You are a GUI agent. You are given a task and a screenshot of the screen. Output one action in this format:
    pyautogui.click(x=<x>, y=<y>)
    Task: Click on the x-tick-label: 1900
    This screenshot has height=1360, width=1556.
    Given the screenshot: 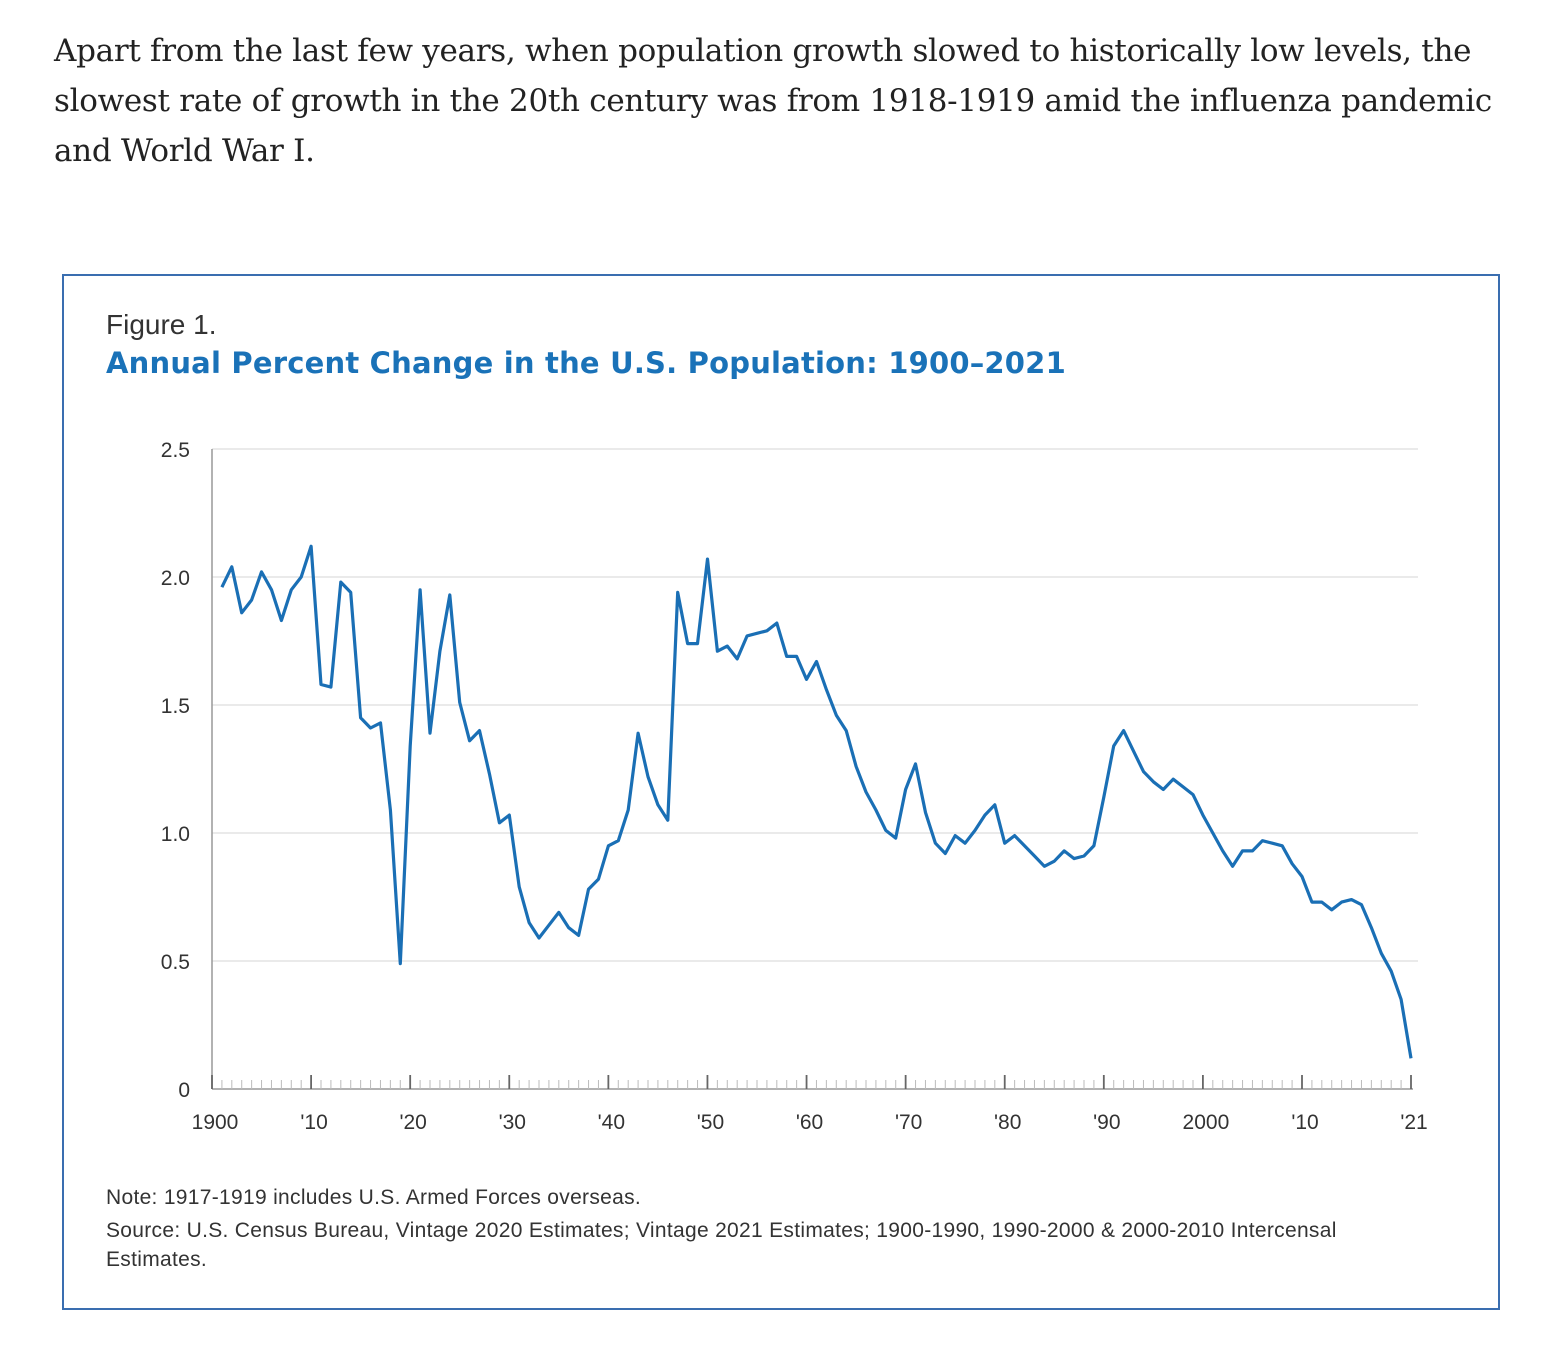 What is the action you would take?
    pyautogui.click(x=215, y=1122)
    